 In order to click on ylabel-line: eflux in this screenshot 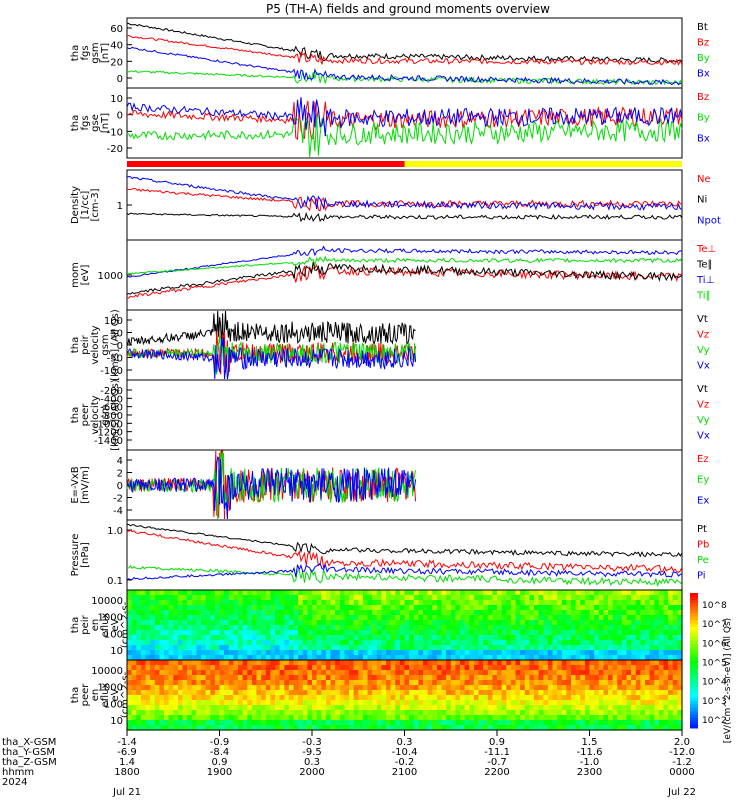, I will do `click(105, 695)`.